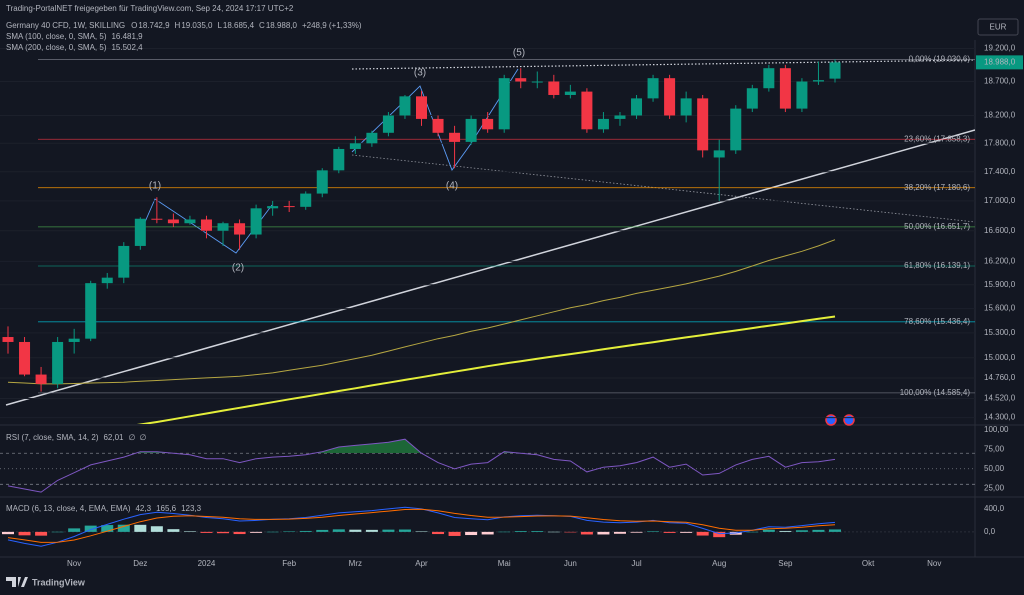 This screenshot has height=595, width=1024. Describe the element at coordinates (994, 448) in the screenshot. I see `y-tick-label: 75,00` at that location.